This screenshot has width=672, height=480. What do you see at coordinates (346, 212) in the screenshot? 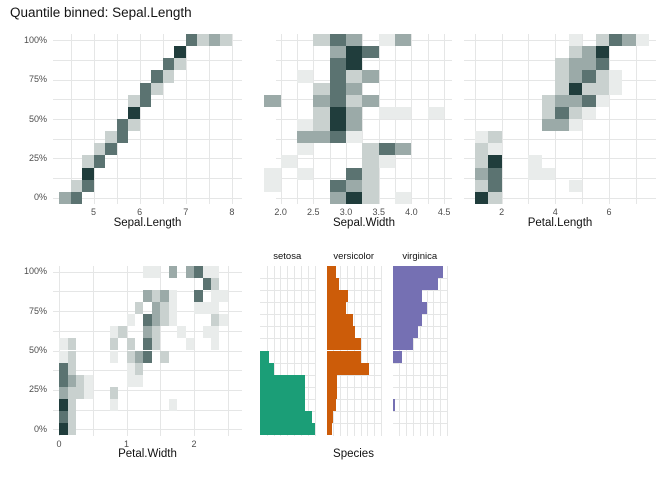
I see `x-tick-label: 3.0` at bounding box center [346, 212].